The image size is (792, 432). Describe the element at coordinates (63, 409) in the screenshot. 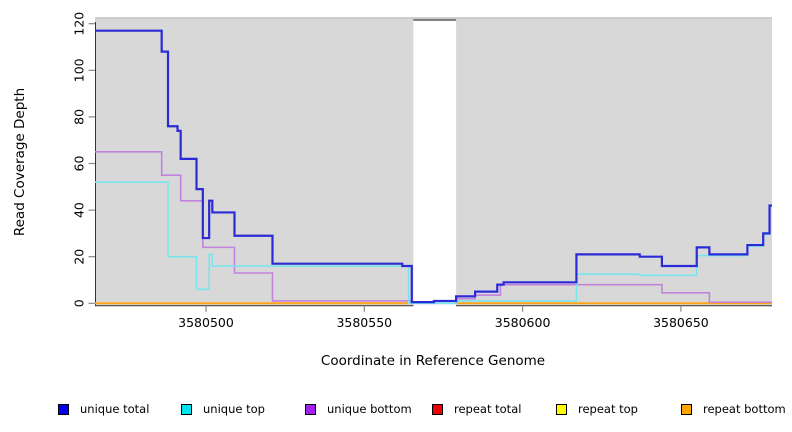

I see `legend-swatch-unique-total` at that location.